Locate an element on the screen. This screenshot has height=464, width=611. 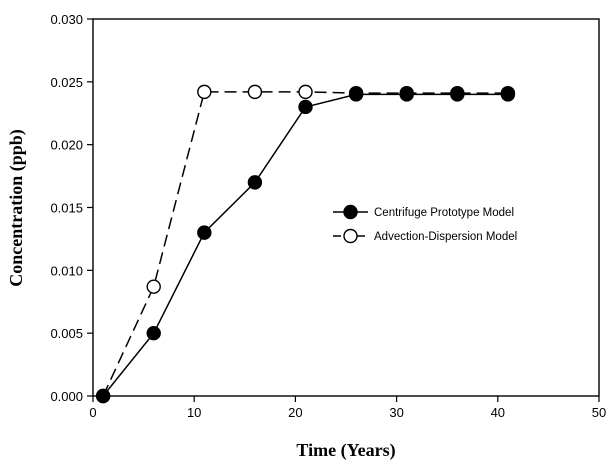
x-tick-label: 50 is located at coordinates (599, 412).